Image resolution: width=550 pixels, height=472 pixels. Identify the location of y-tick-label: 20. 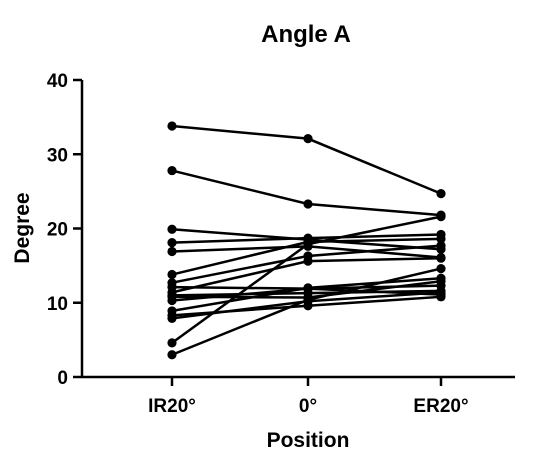
(57, 230).